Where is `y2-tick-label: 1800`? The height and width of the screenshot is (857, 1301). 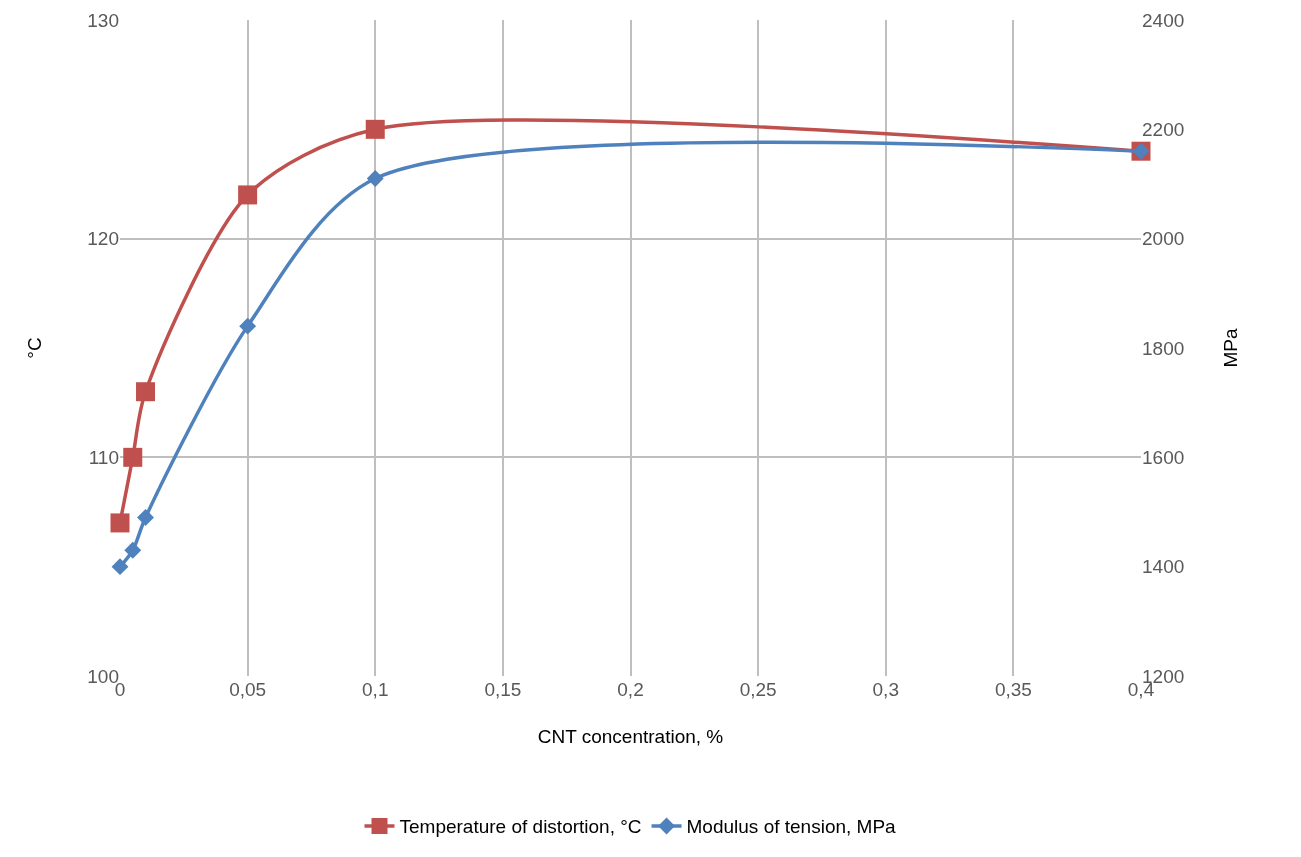 y2-tick-label: 1800 is located at coordinates (1163, 348).